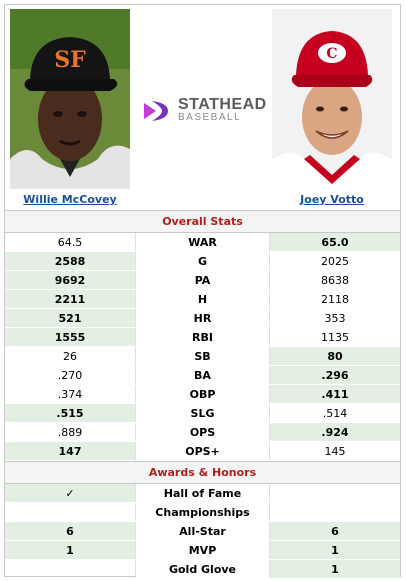 The image size is (406, 581). Describe the element at coordinates (222, 104) in the screenshot. I see `logo-line1: STATHEAD` at that location.